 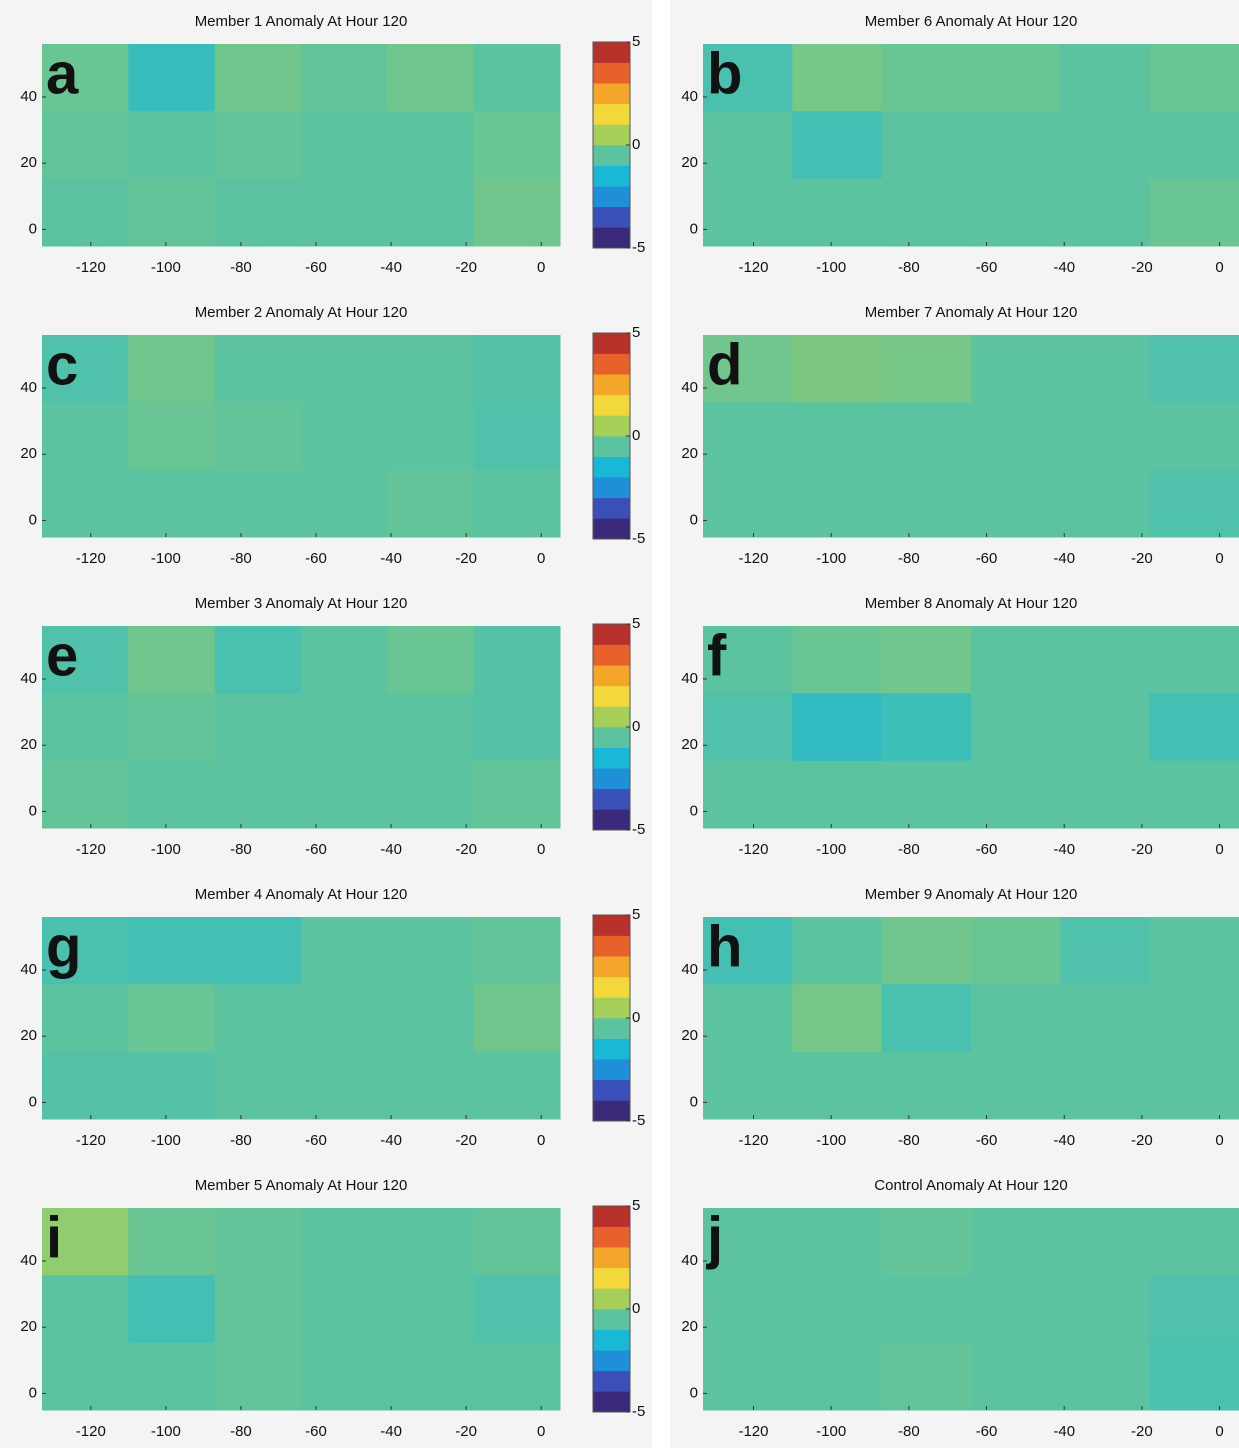 I want to click on colorbar-tick-label: 5, so click(x=636, y=332).